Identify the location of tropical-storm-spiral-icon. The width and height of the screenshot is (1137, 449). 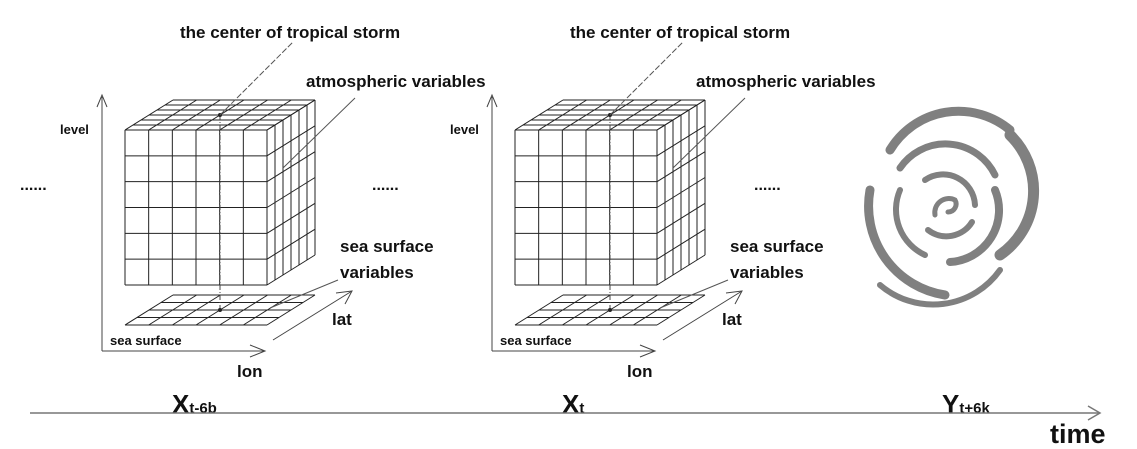
(952, 207).